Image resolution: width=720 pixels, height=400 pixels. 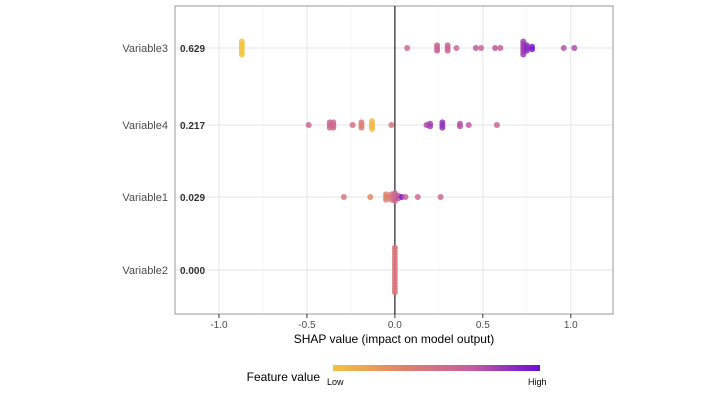 I want to click on feature-name-label: Variable2, so click(x=145, y=271).